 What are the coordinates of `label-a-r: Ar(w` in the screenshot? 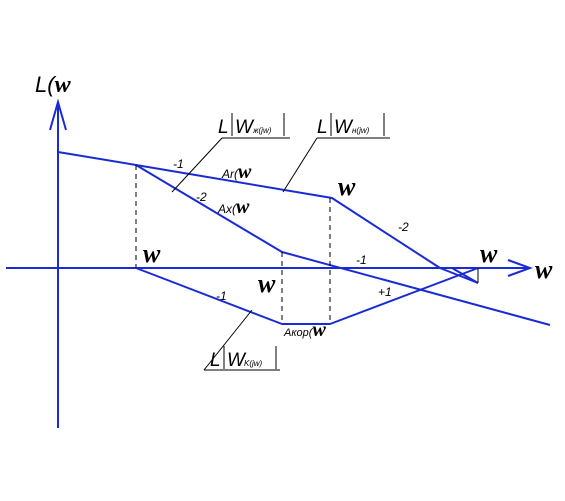 It's located at (236, 172).